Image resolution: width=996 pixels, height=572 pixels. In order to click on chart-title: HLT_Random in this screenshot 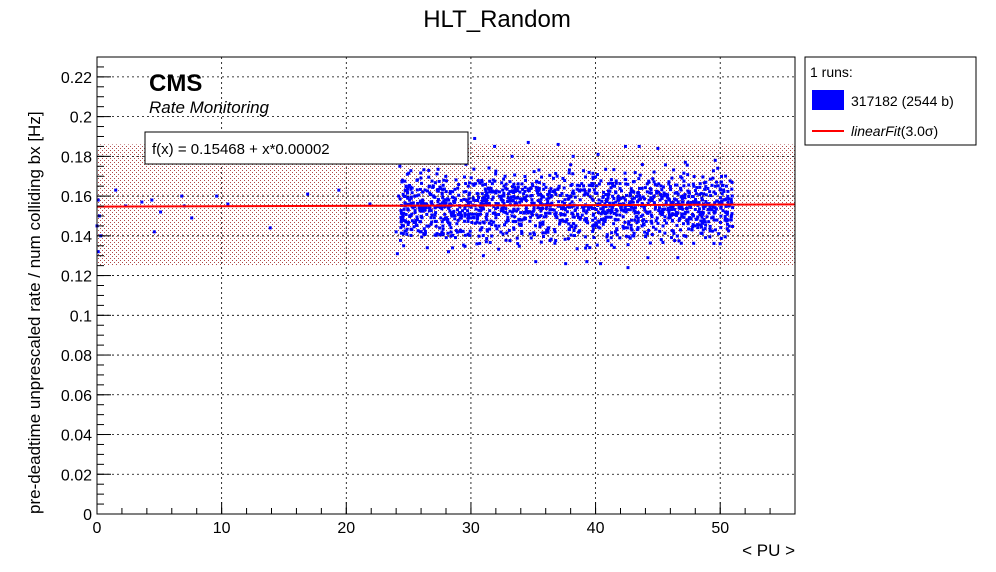, I will do `click(497, 19)`.